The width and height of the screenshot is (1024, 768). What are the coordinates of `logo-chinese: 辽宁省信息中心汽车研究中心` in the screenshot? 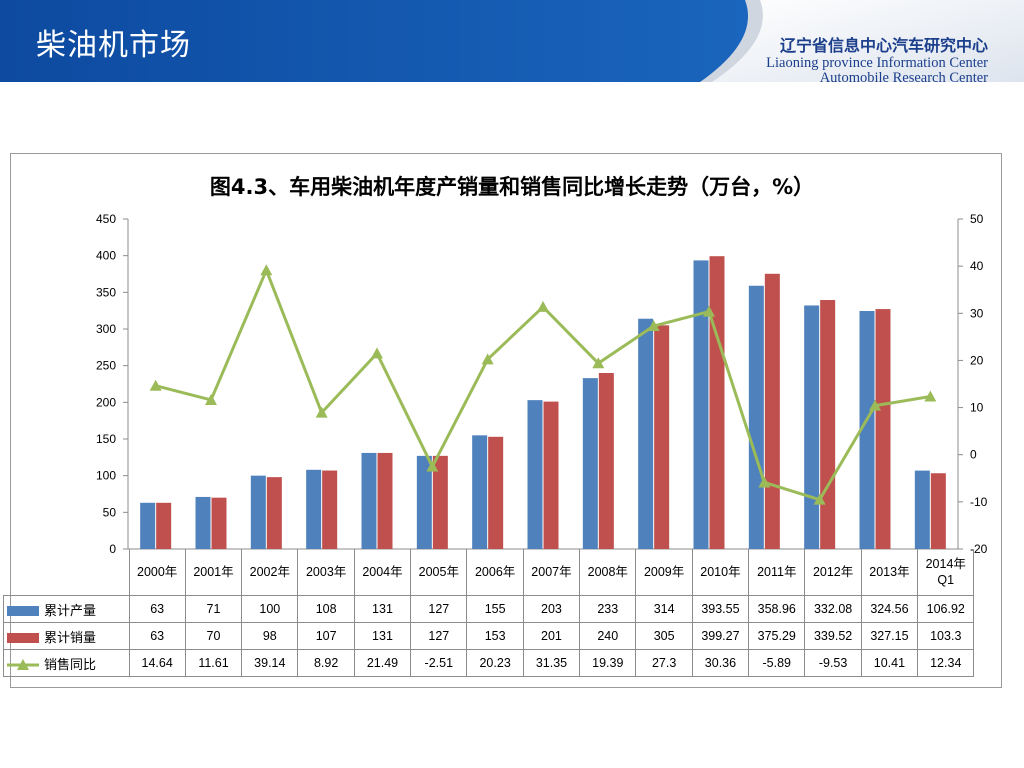 It's located at (883, 45).